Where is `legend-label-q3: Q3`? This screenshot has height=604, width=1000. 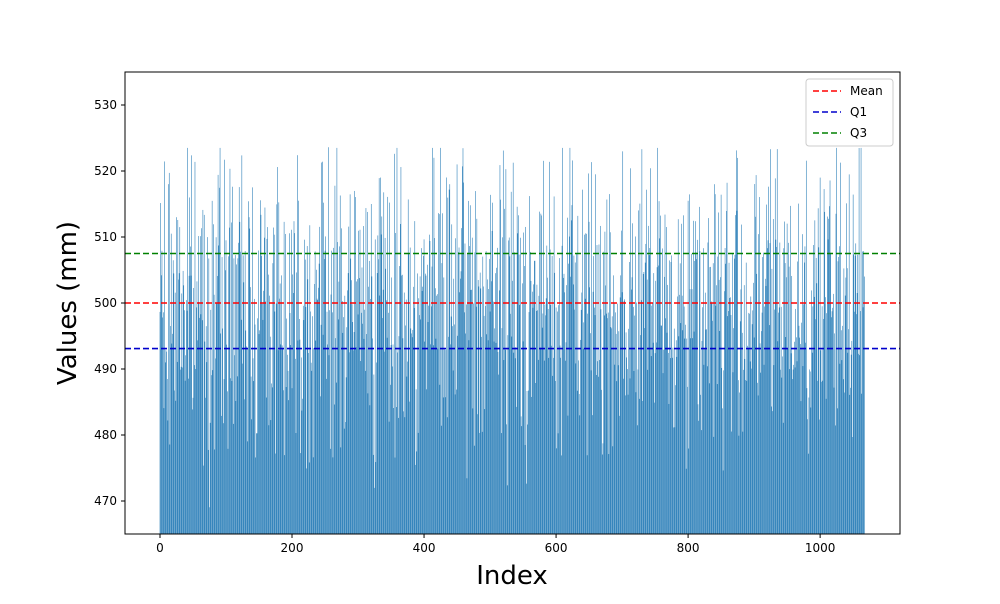
legend-label-q3: Q3 is located at coordinates (858, 133).